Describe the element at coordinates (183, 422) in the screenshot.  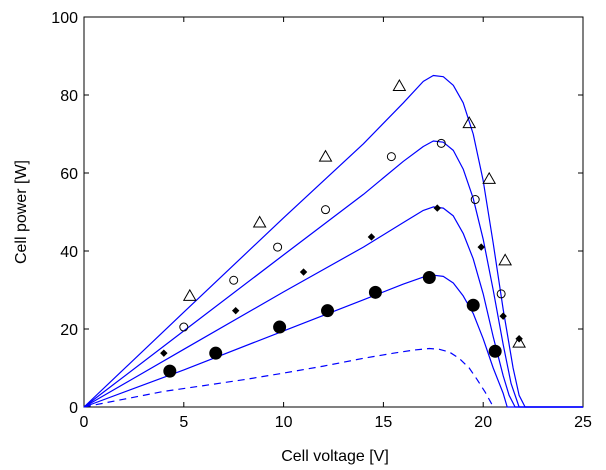
I see `x-tick-label: 5` at that location.